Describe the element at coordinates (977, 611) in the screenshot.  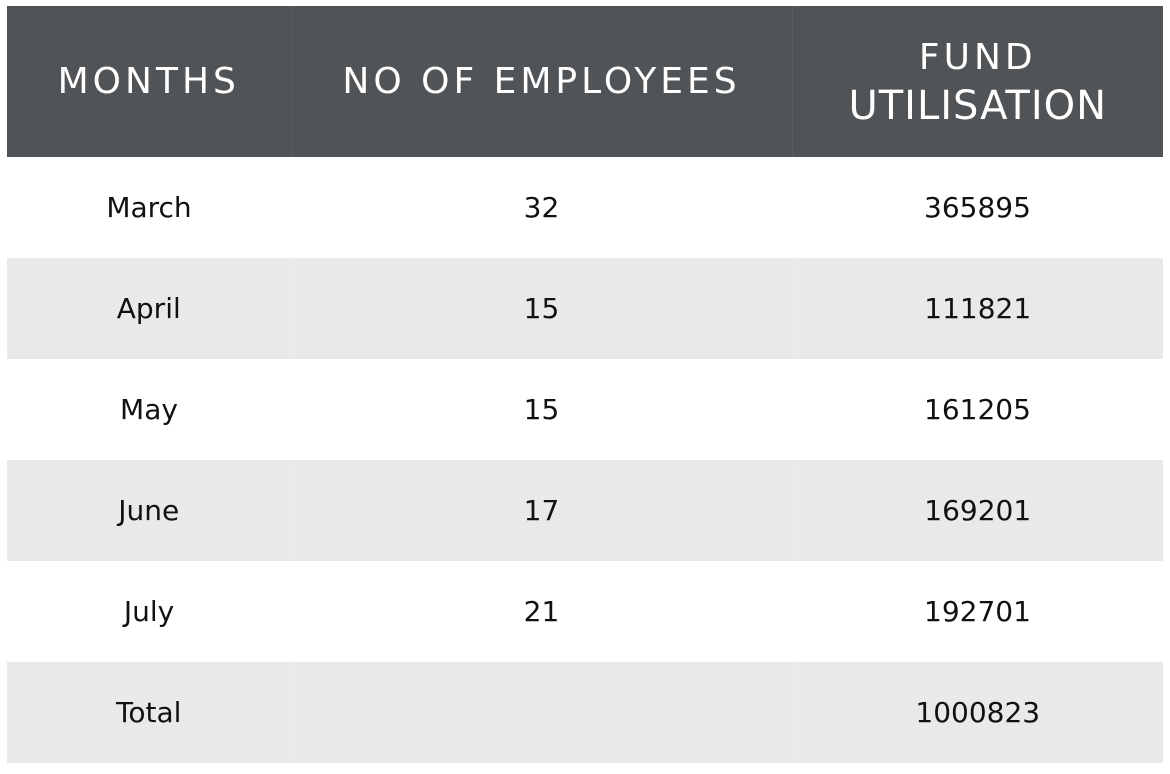
I see `cell-fund: 192701` at that location.